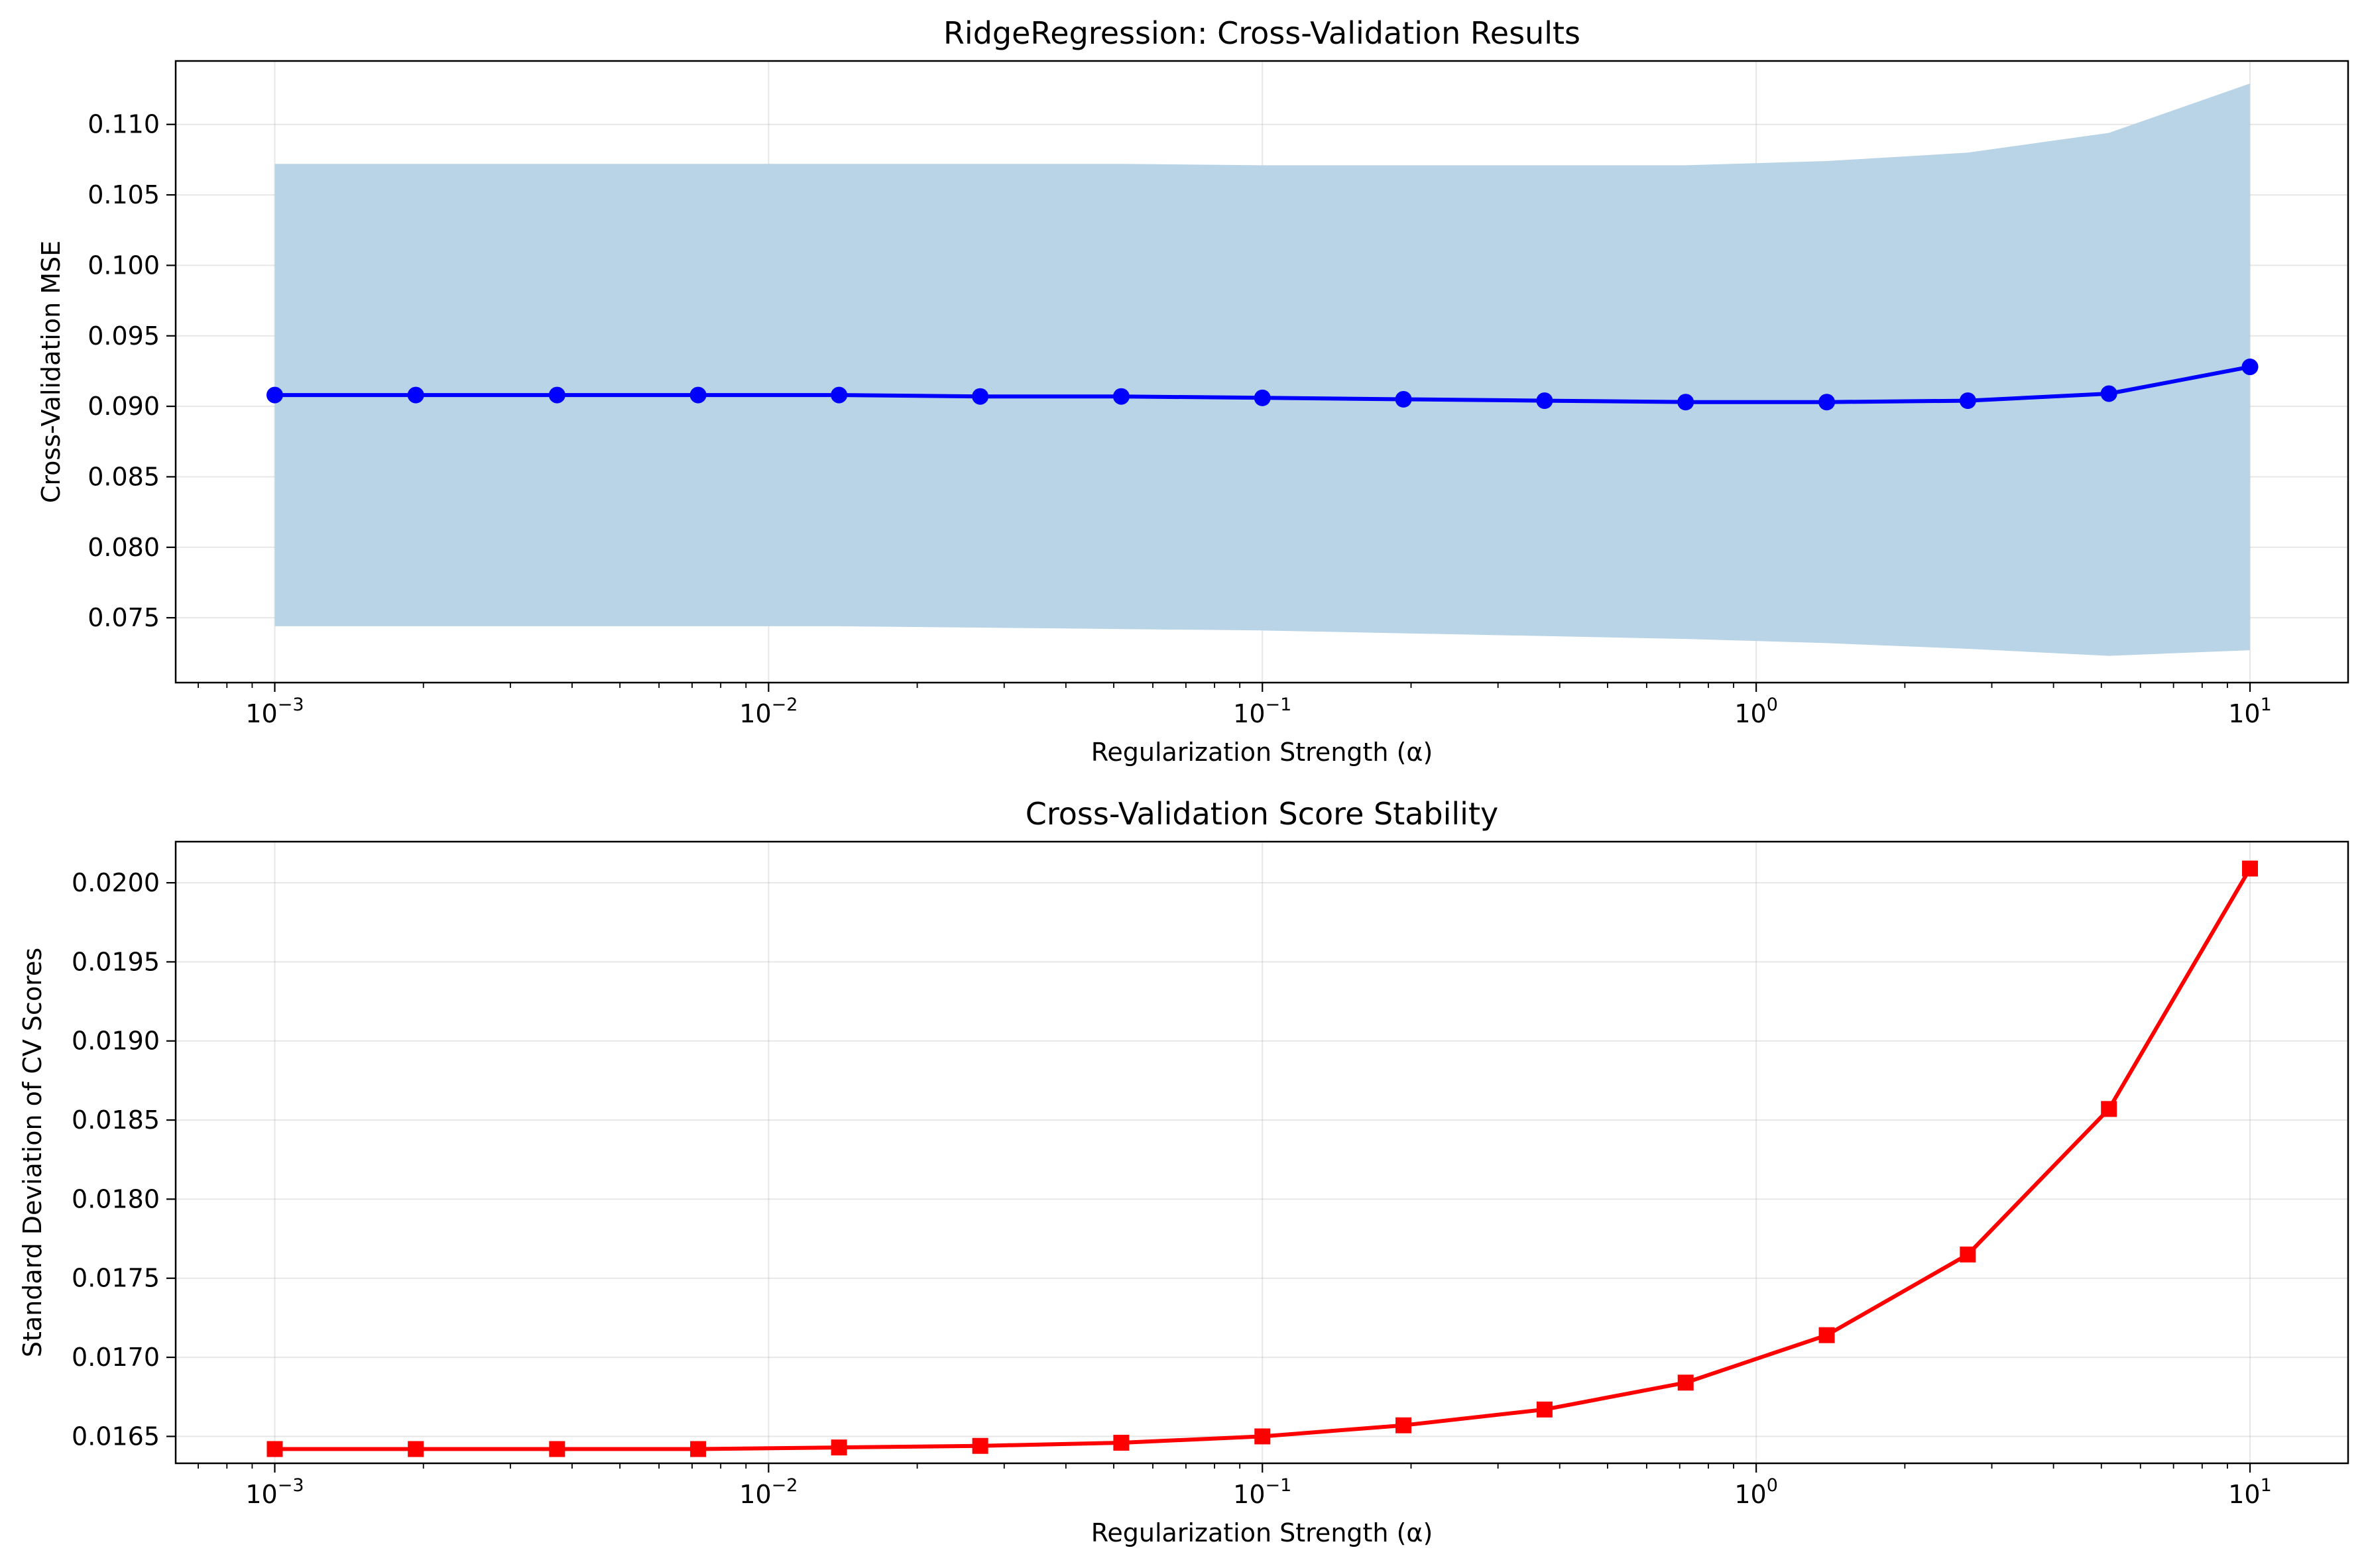 The width and height of the screenshot is (2366, 1568). What do you see at coordinates (51, 372) in the screenshot?
I see `y-axis-label: Cross-Validation MSE` at bounding box center [51, 372].